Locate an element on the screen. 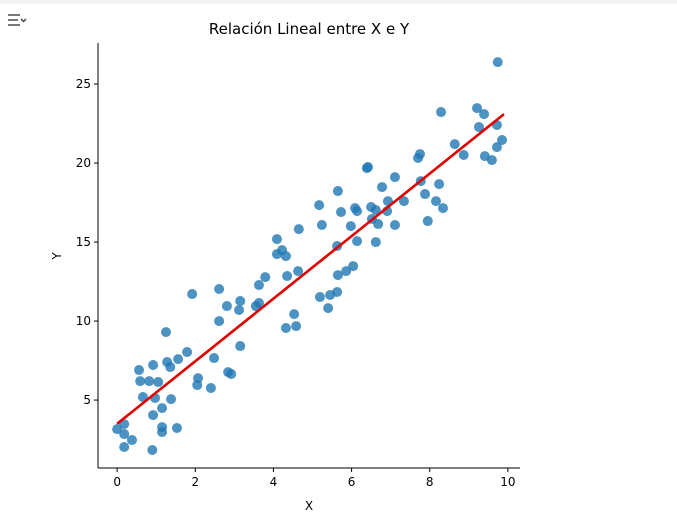 Image resolution: width=677 pixels, height=519 pixels. x-tick-label: 10 is located at coordinates (507, 482).